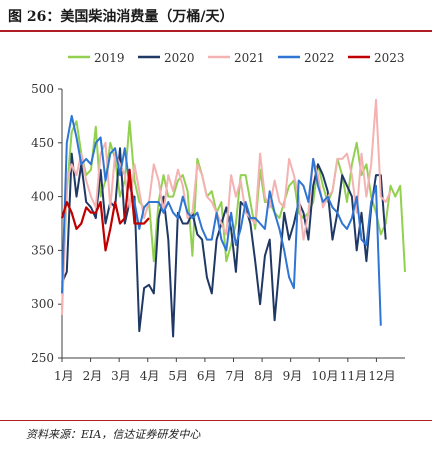  What do you see at coordinates (150, 376) in the screenshot?
I see `x-tick-label: 4月` at bounding box center [150, 376].